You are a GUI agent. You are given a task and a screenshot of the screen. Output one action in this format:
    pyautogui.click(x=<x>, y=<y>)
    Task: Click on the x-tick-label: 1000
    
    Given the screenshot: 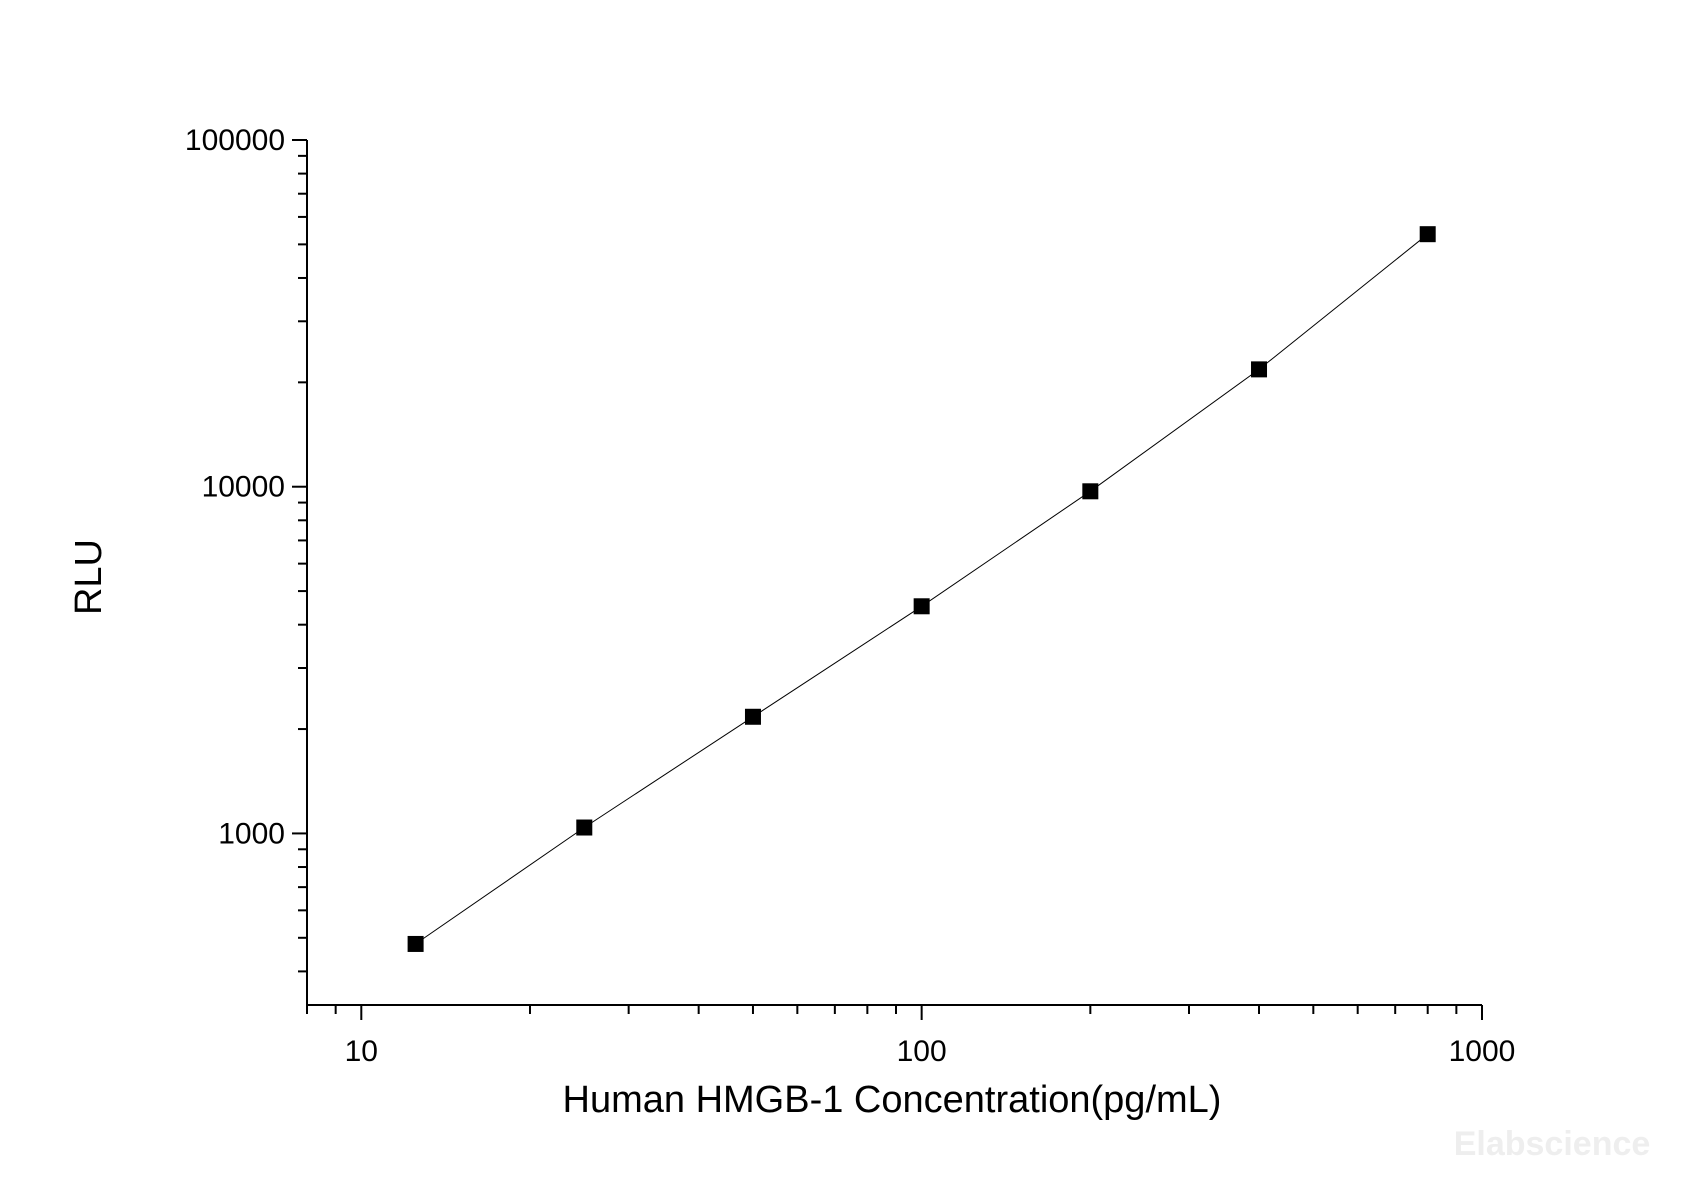 What is the action you would take?
    pyautogui.click(x=1482, y=1051)
    